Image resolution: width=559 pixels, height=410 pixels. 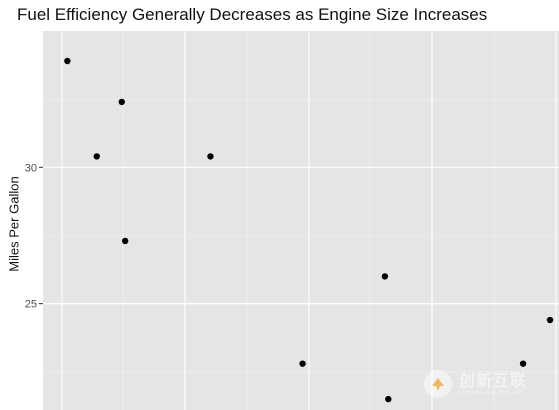 What do you see at coordinates (438, 384) in the screenshot?
I see `watermark-icon` at bounding box center [438, 384].